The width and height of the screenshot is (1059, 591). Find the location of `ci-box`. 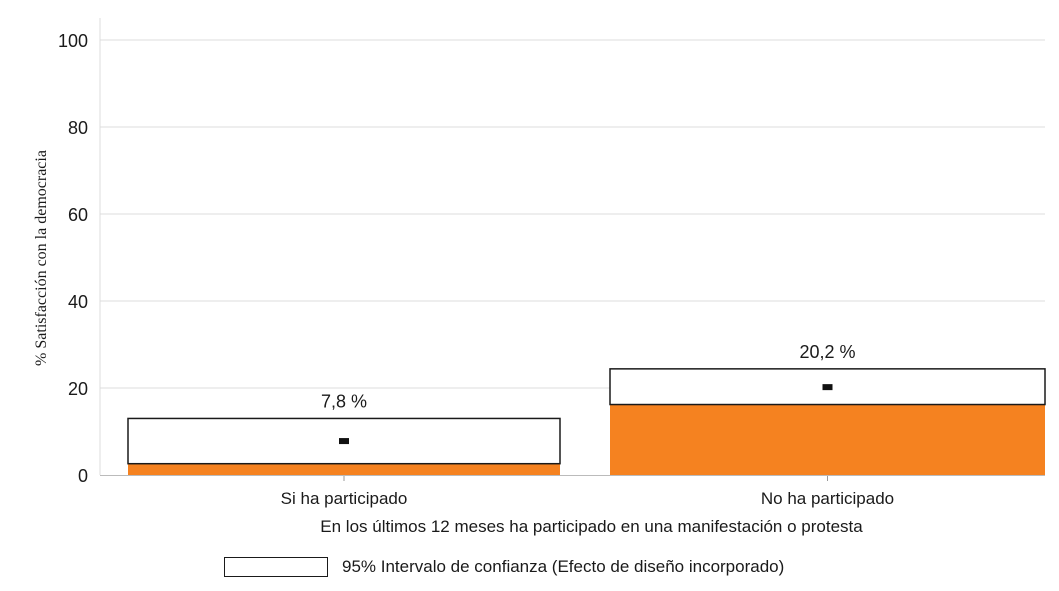

ci-box is located at coordinates (344, 441).